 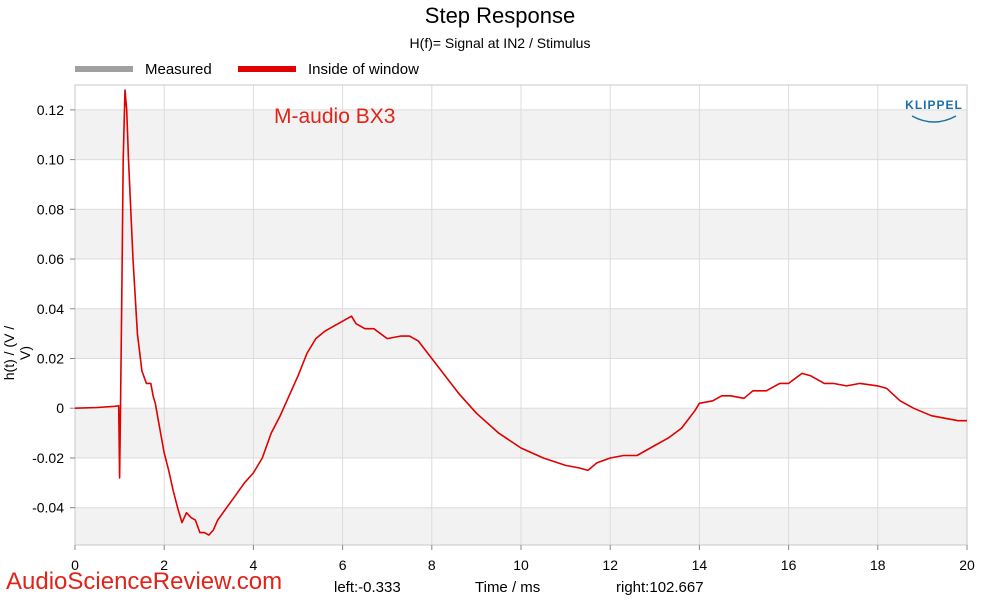 What do you see at coordinates (50, 110) in the screenshot?
I see `y-tick-label: 0.12` at bounding box center [50, 110].